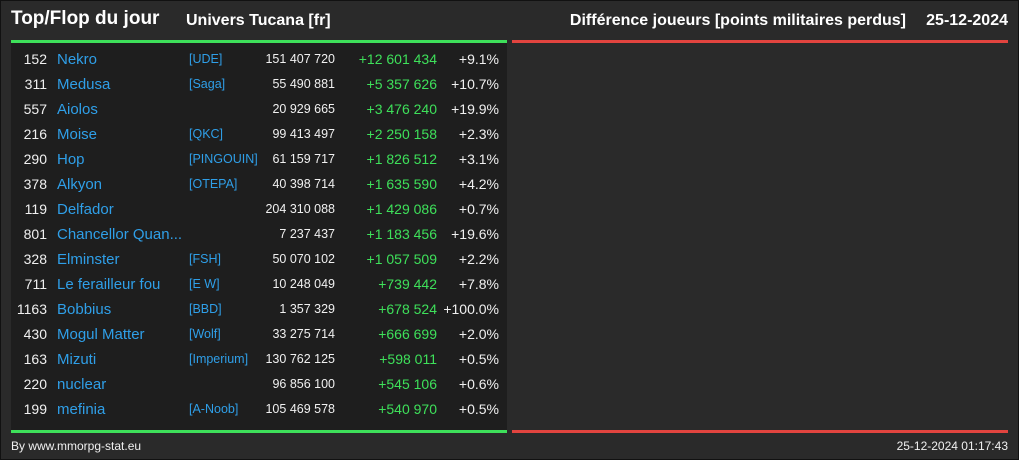 The height and width of the screenshot is (460, 1019). I want to click on percent-change: +19.6%, so click(475, 234).